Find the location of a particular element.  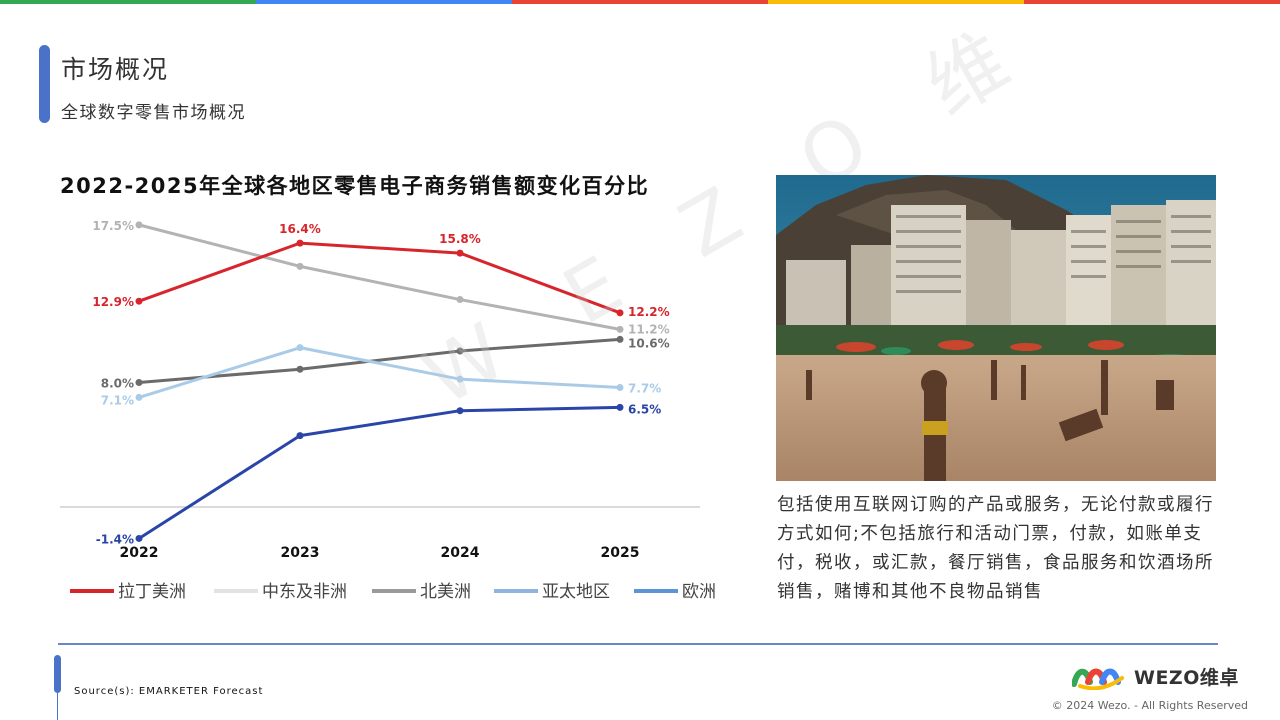

footer-accent-bar is located at coordinates (57, 674).